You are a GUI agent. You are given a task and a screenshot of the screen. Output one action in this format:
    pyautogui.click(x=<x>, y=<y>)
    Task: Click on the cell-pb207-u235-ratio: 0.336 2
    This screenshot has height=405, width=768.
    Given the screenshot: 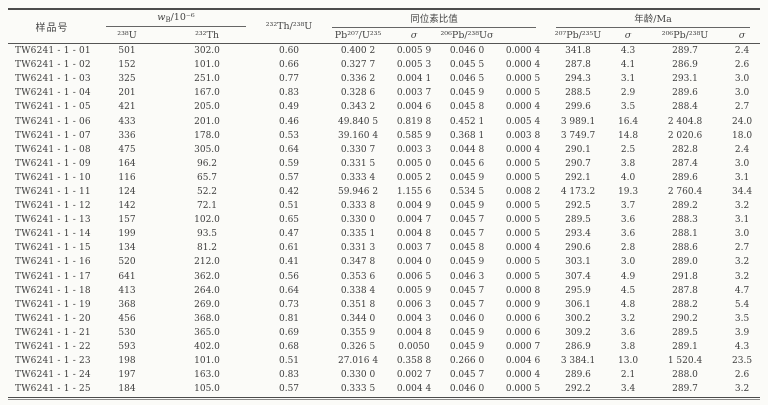 What is the action you would take?
    pyautogui.click(x=358, y=79)
    